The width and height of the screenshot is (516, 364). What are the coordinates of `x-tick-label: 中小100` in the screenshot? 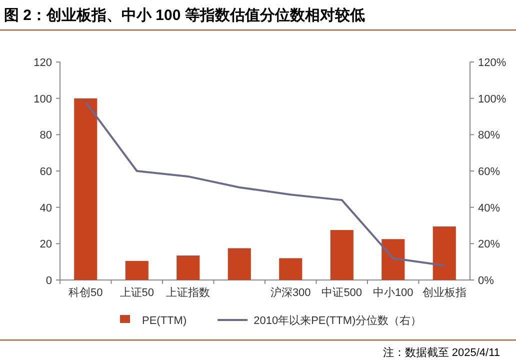 It's located at (393, 292).